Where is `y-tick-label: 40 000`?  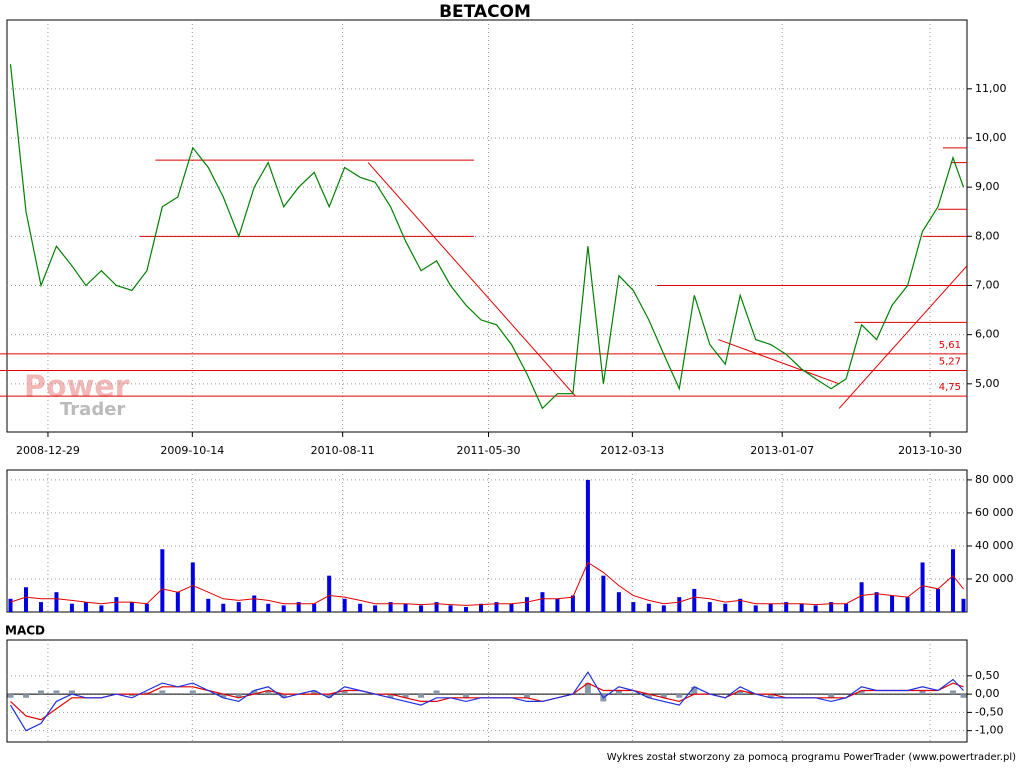 y-tick-label: 40 000 is located at coordinates (994, 545).